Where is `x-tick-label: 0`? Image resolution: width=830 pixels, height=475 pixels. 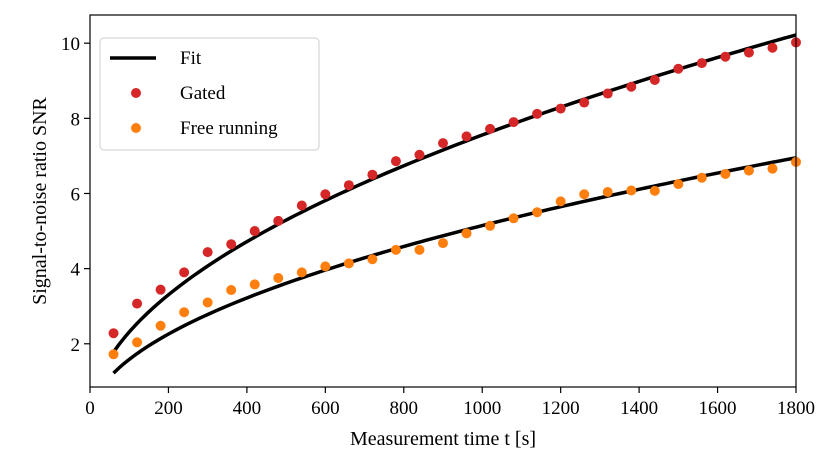 x-tick-label: 0 is located at coordinates (90, 408).